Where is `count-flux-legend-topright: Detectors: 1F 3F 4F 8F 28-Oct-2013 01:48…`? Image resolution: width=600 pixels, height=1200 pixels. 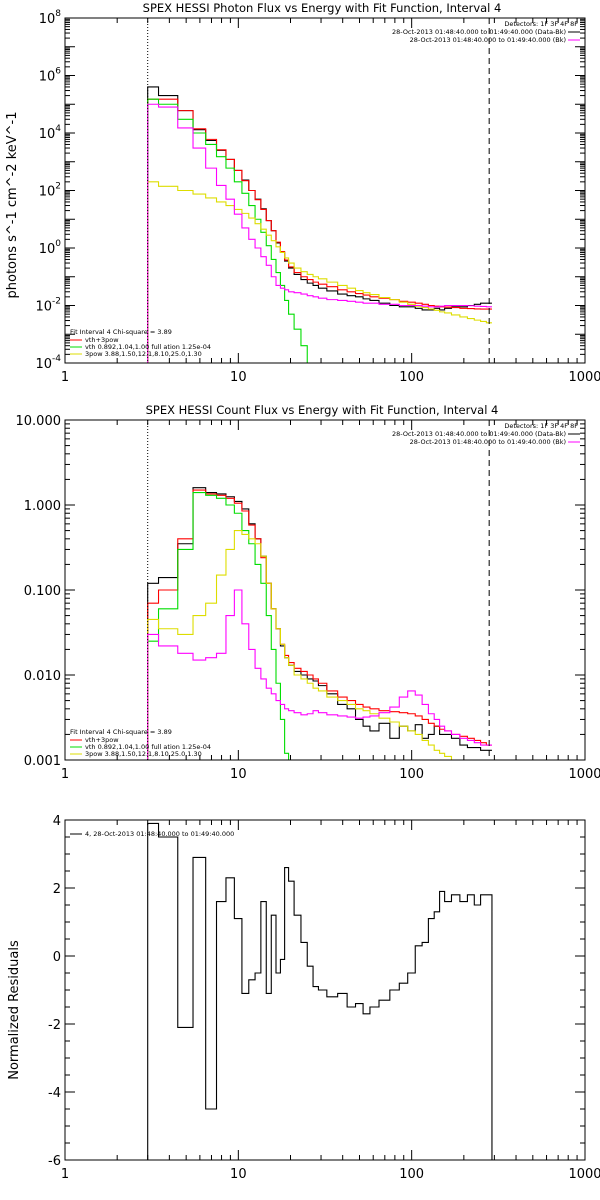 count-flux-legend-topright: Detectors: 1F 3F 4F 8F 28-Oct-2013 01:48… is located at coordinates (486, 434).